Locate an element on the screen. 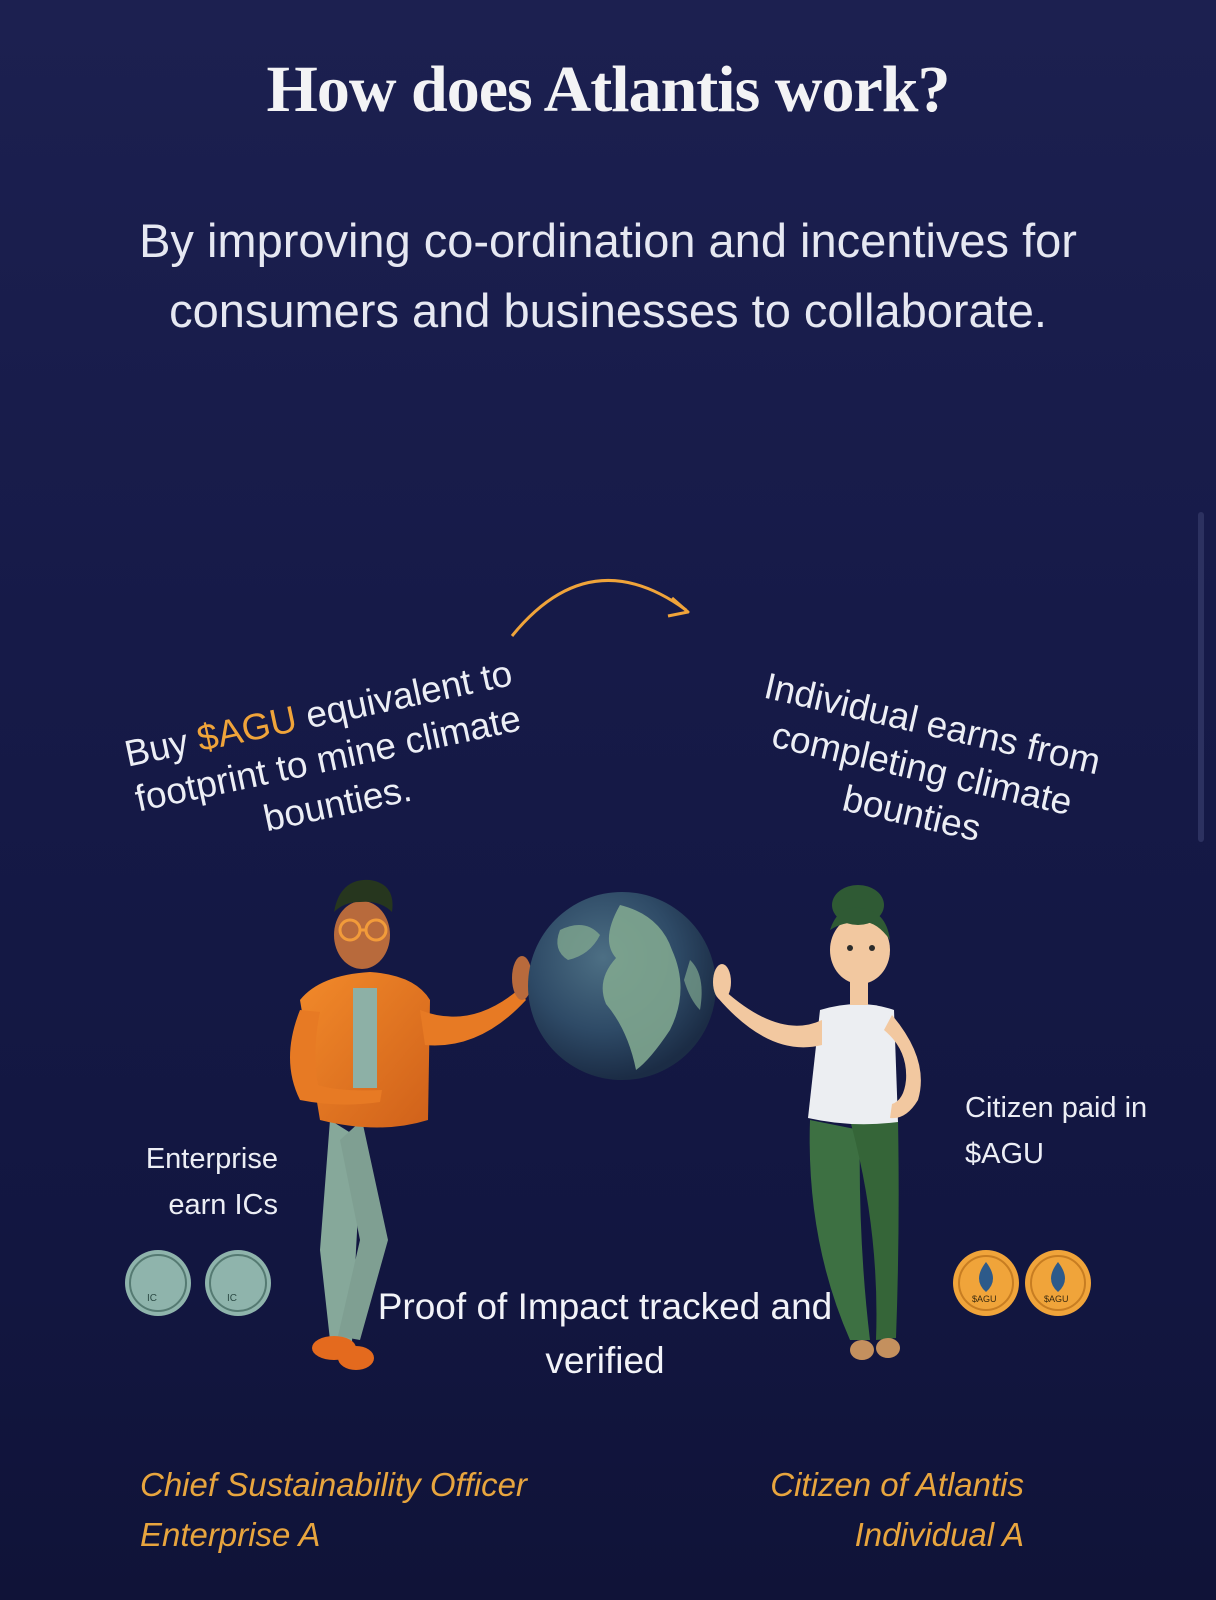  citizen-paid-label: Citizen paid in $AGU is located at coordinates (1056, 1131).